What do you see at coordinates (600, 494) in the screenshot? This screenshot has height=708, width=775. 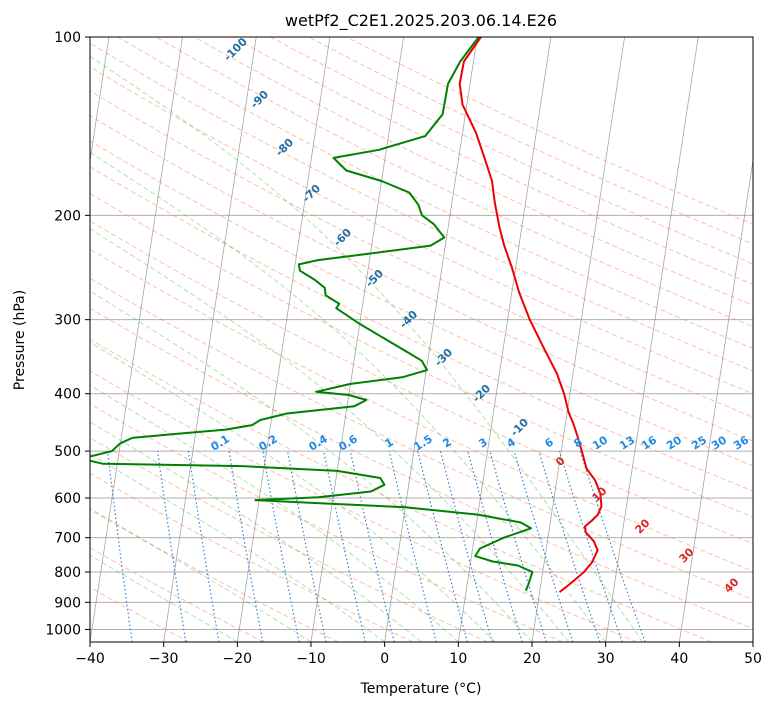 I see `moist-adiabat-label: 10` at bounding box center [600, 494].